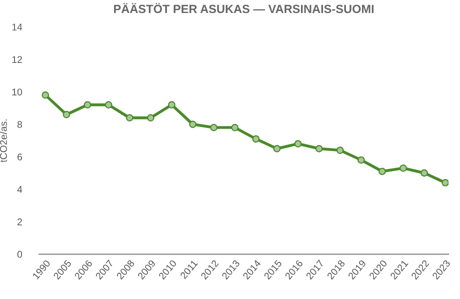 This screenshot has width=460, height=299. I want to click on y-tick-label: 10, so click(17, 92).